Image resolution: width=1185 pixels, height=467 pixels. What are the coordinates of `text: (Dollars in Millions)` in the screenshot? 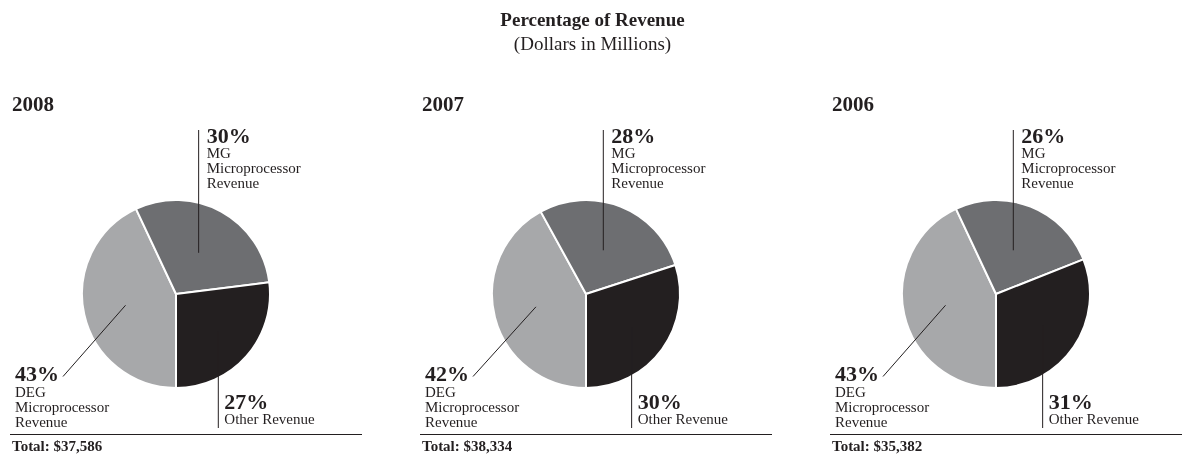 It's located at (592, 44).